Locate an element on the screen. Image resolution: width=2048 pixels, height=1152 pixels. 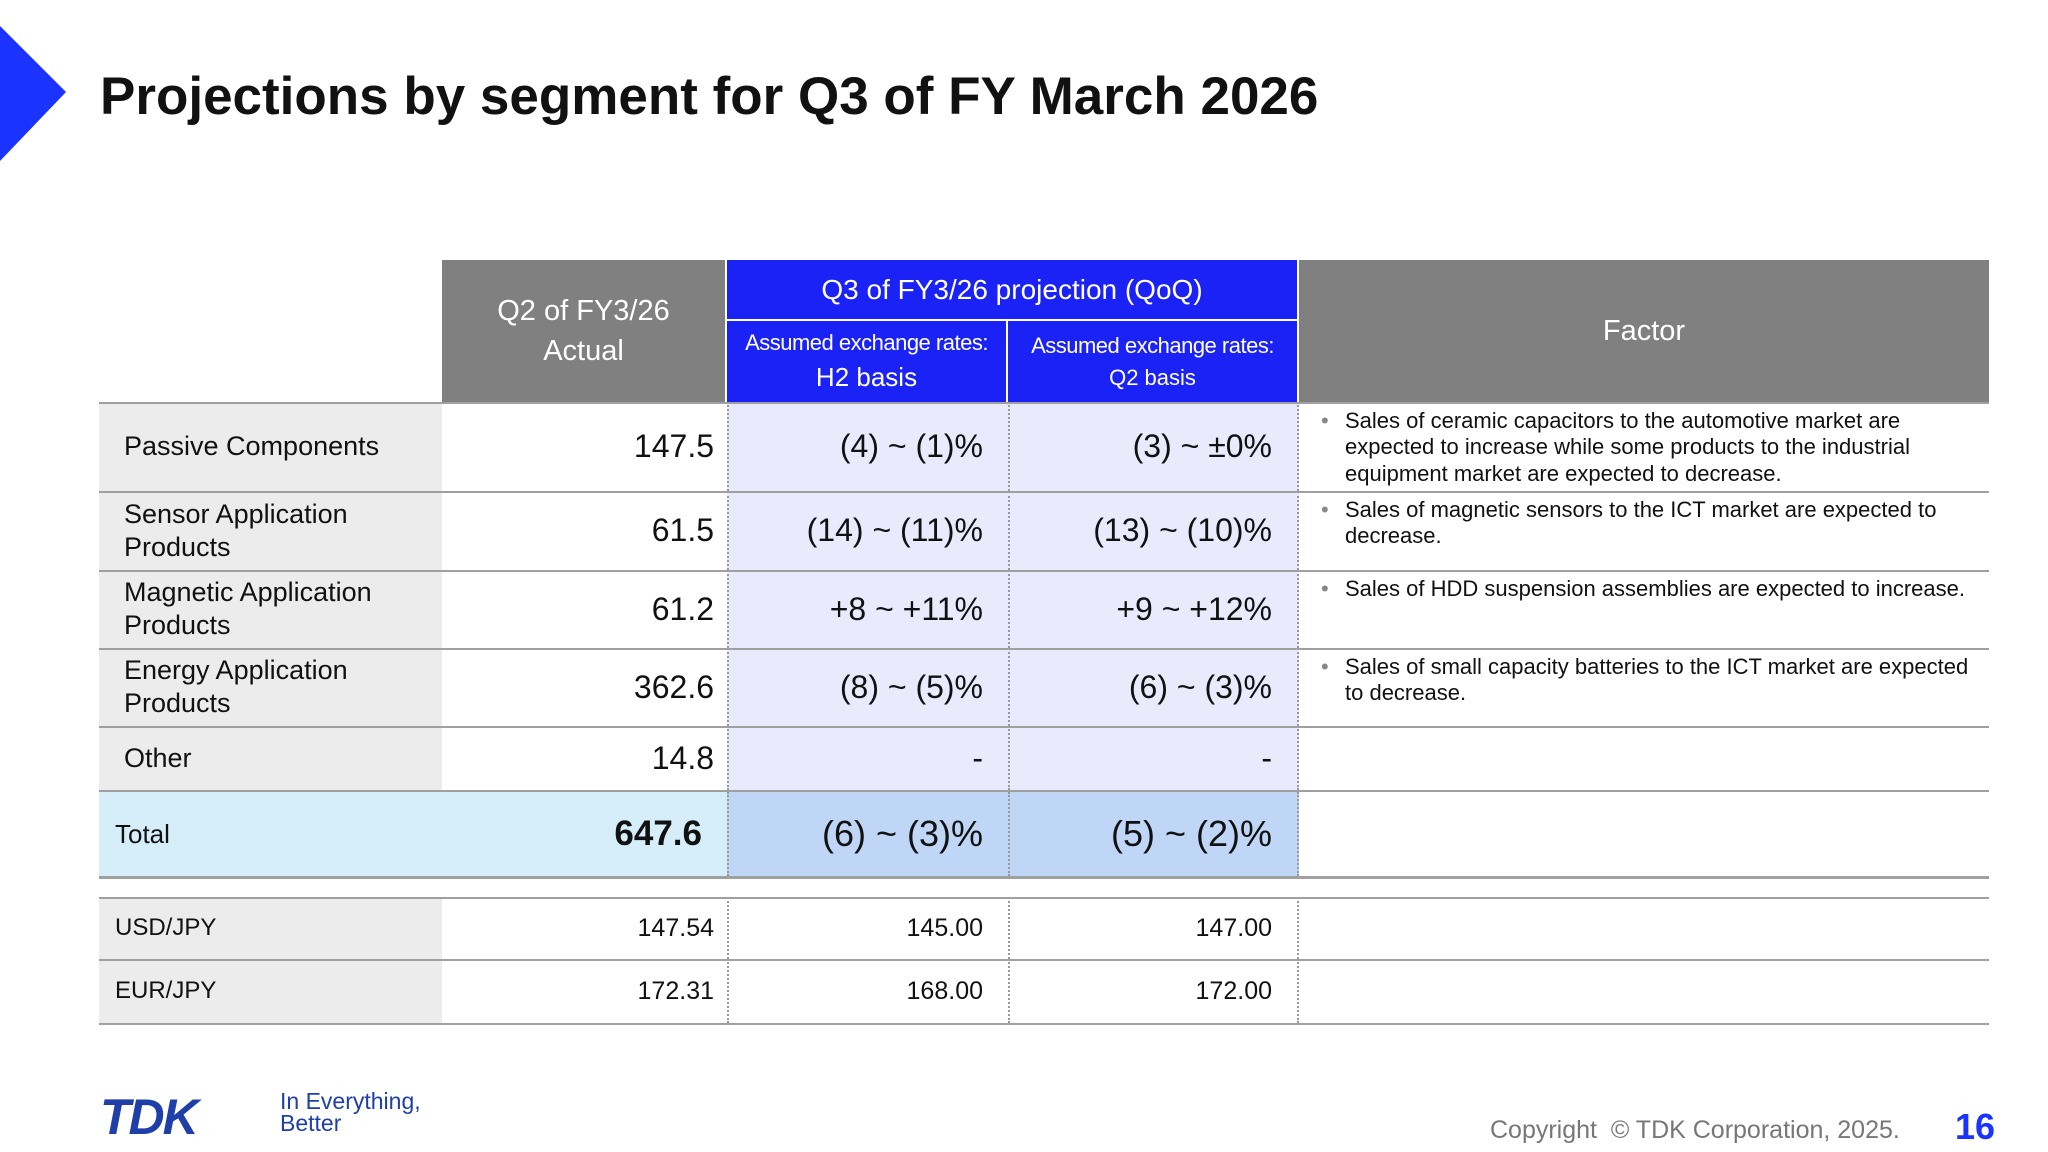
header-cell: Assumed exchange rates: Q2 basis is located at coordinates (1152, 361).